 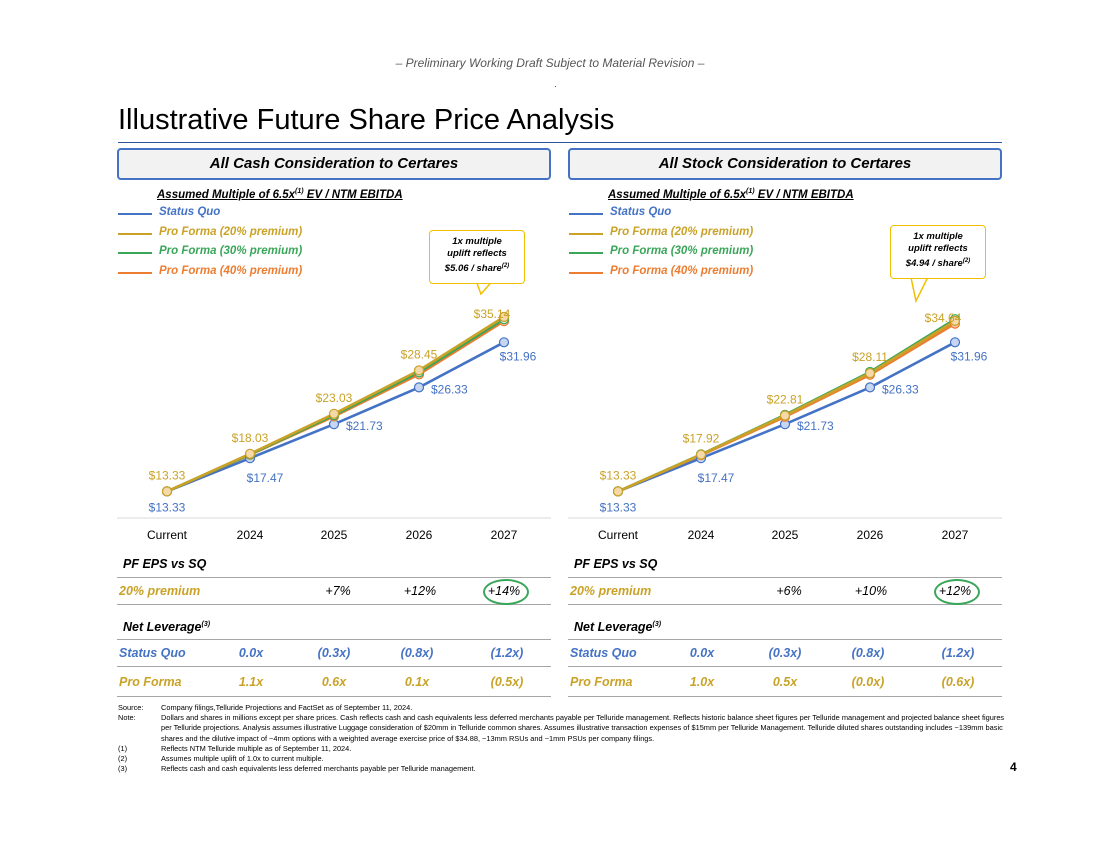 I want to click on leverage-section-title: Net Leverage(3), so click(x=618, y=627).